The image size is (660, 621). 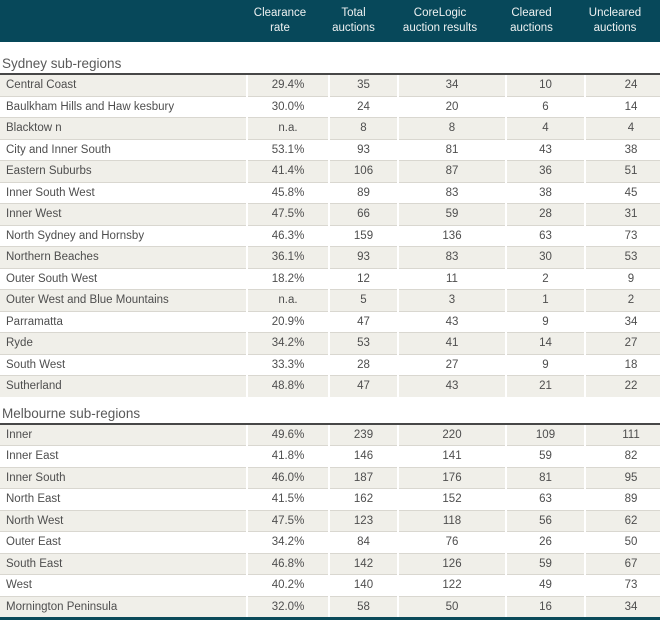 I want to click on value-cell: 41, so click(x=451, y=343).